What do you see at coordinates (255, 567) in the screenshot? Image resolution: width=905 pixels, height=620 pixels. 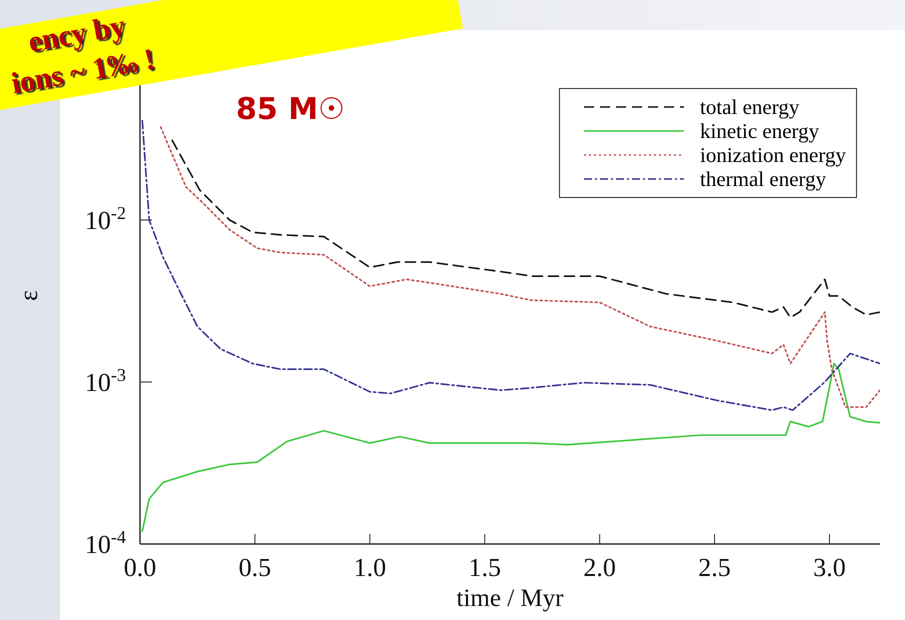 I see `x-tick-label: 0.5` at bounding box center [255, 567].